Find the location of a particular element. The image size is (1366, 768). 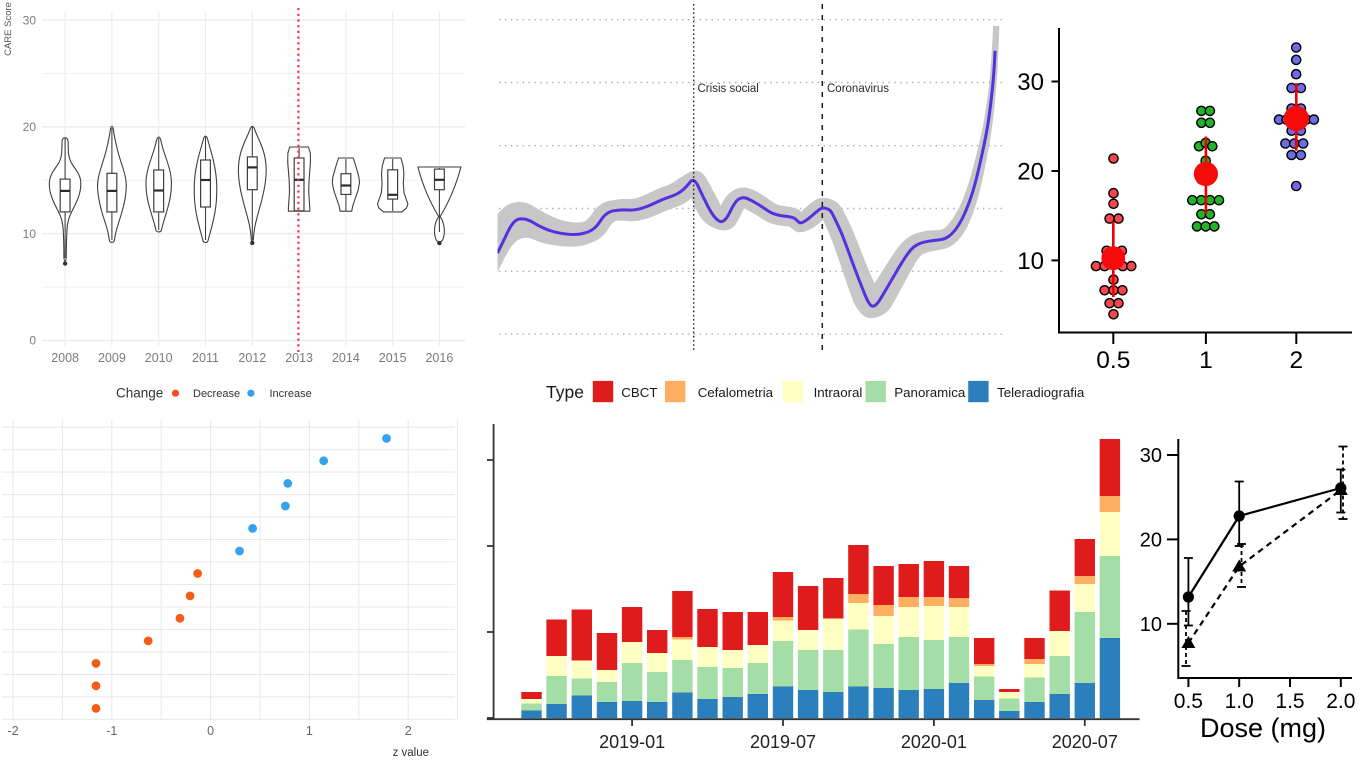

svg-text: -1 is located at coordinates (111, 731).